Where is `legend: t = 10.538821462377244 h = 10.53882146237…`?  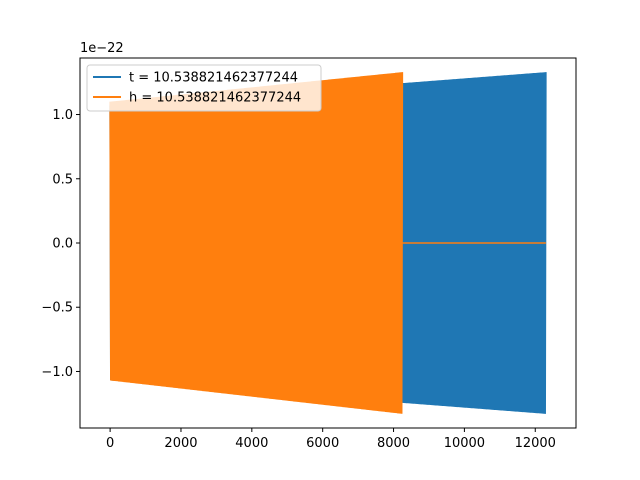
legend: t = 10.538821462377244 h = 10.53882146237… is located at coordinates (204, 88).